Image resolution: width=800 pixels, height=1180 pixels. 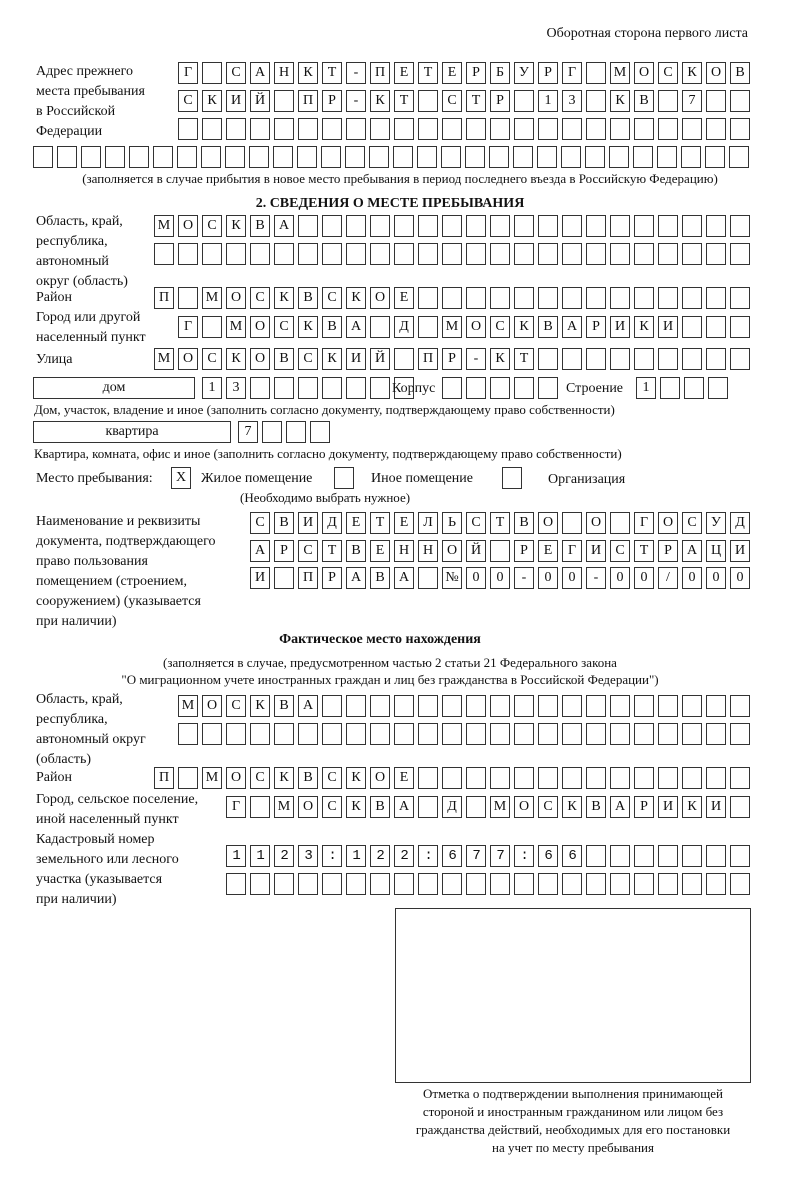 I want to click on letter-cell: 7, so click(x=692, y=101).